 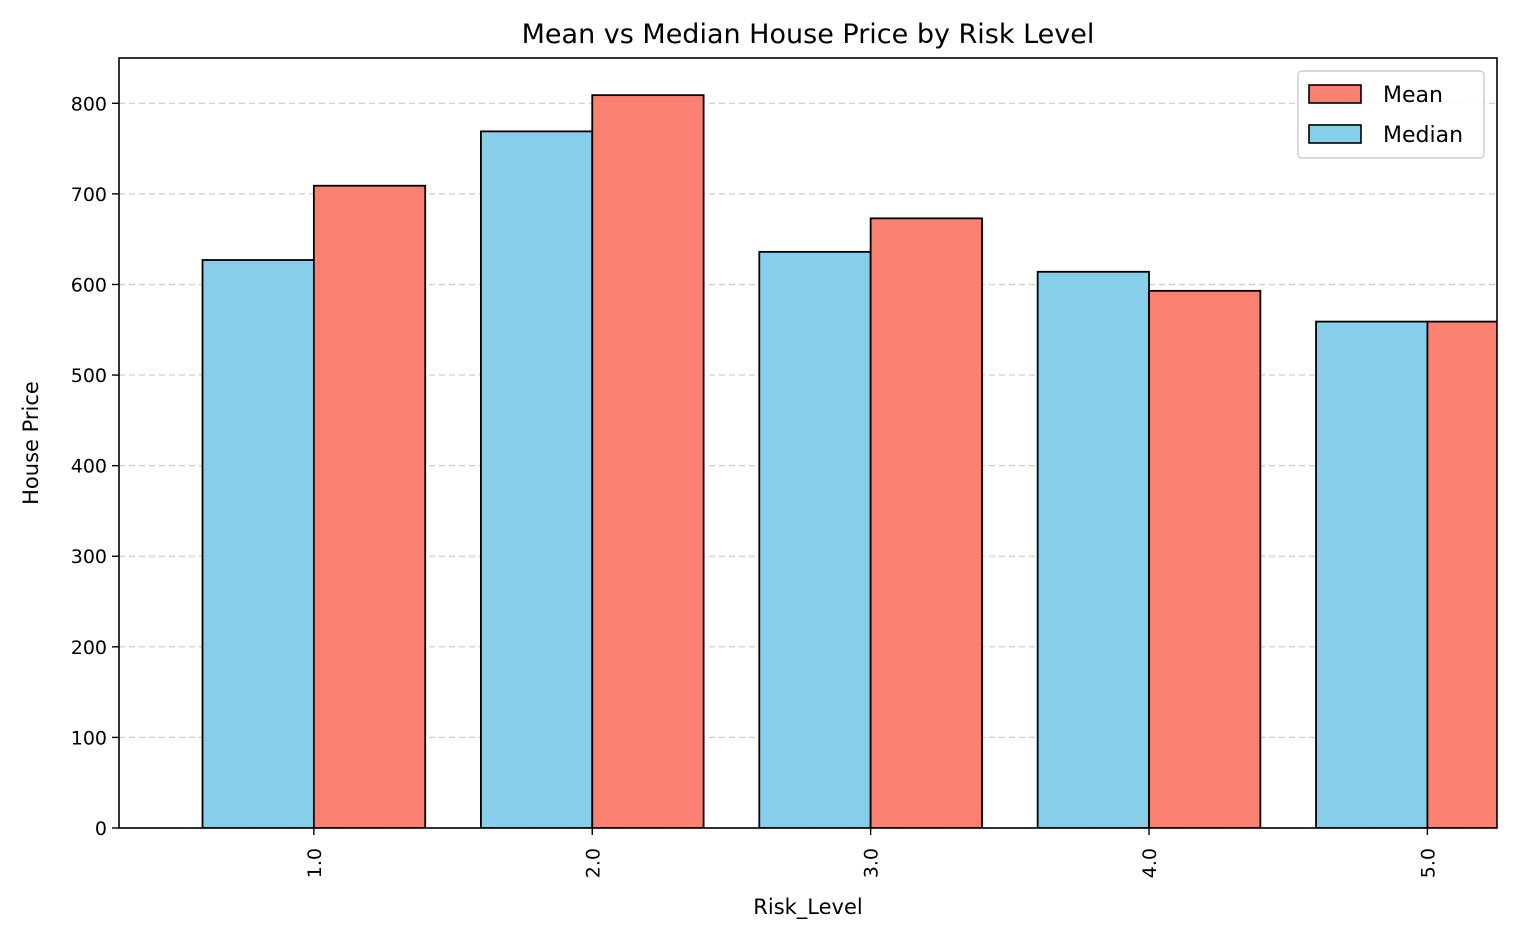 What do you see at coordinates (1423, 135) in the screenshot?
I see `legend-label-median: Median` at bounding box center [1423, 135].